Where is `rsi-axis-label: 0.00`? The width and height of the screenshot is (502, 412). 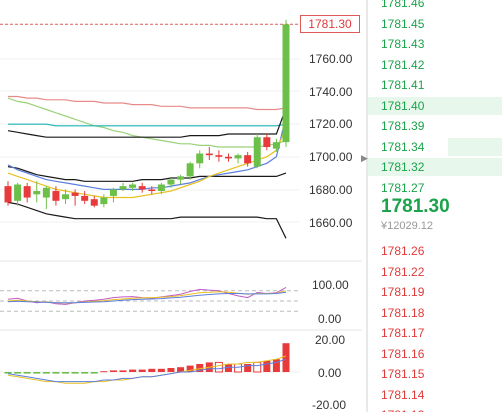
rsi-axis-label: 0.00 is located at coordinates (330, 319).